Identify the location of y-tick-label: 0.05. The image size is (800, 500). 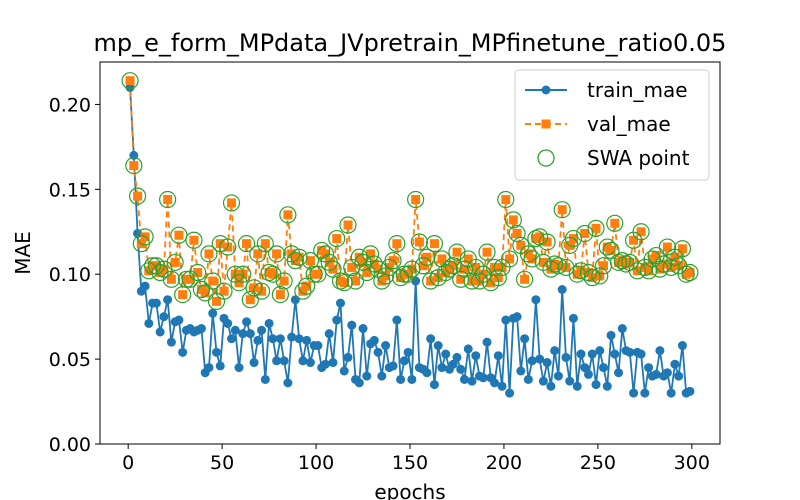
(70, 360).